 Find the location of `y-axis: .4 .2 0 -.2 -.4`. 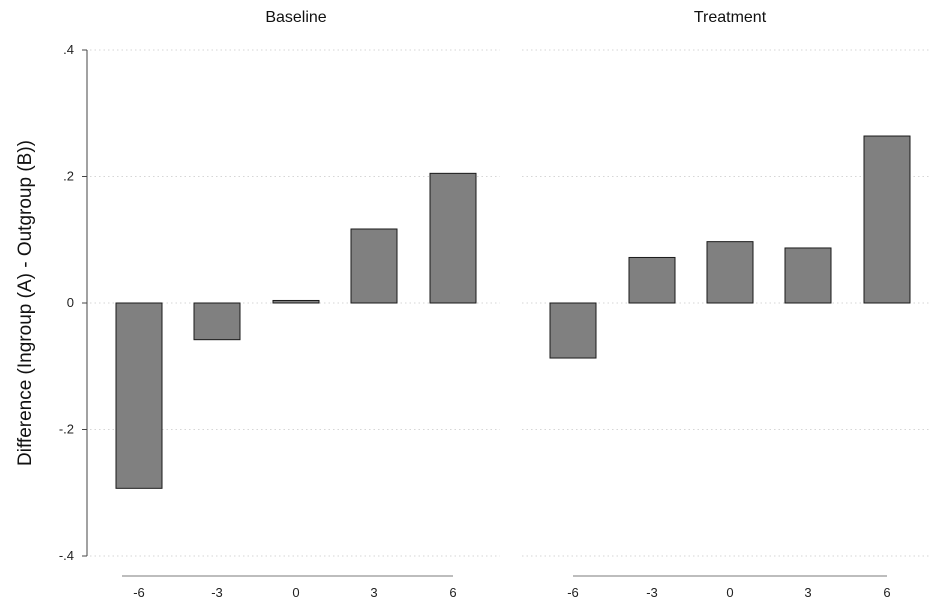

y-axis: .4 .2 0 -.2 -.4 is located at coordinates (73, 302).